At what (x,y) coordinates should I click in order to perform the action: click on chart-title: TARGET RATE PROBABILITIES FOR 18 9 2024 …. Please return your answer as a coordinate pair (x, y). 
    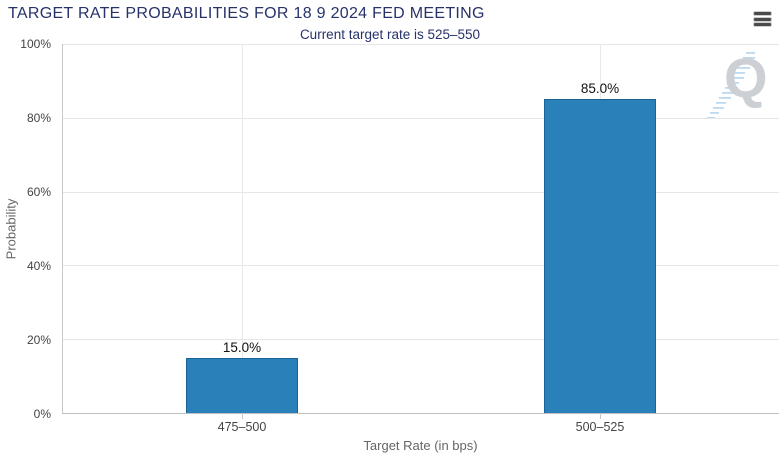
    Looking at the image, I should click on (246, 13).